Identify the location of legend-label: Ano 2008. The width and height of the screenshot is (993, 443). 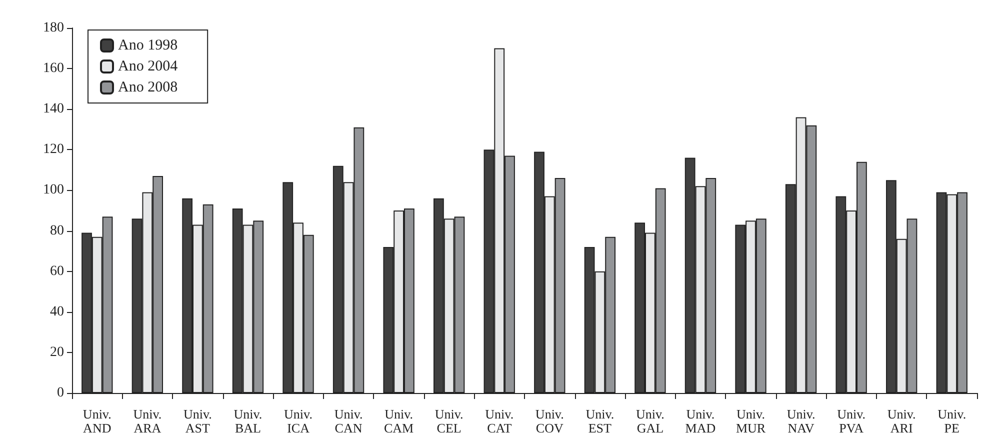
(148, 88).